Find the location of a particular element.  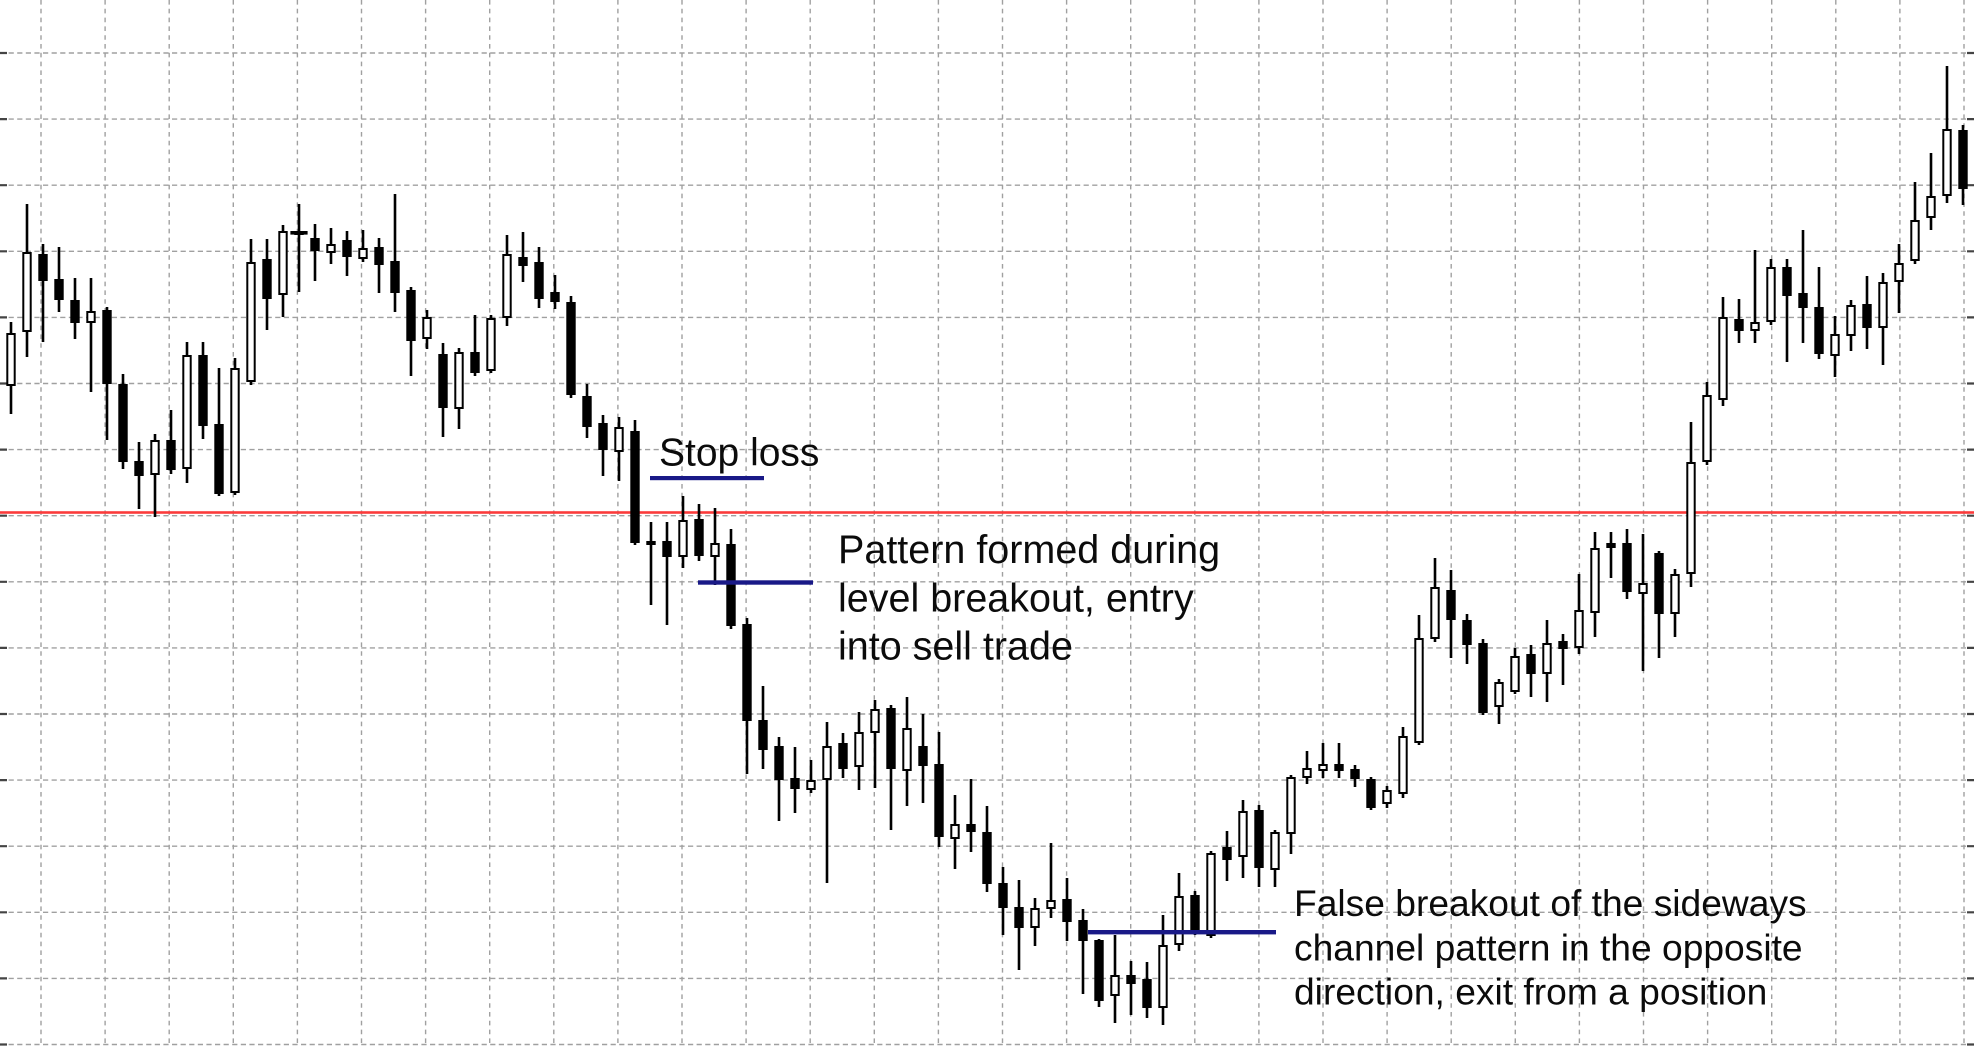

svg-text:direction, exit from a positio: direction, exit from a position is located at coordinates (1530, 992).